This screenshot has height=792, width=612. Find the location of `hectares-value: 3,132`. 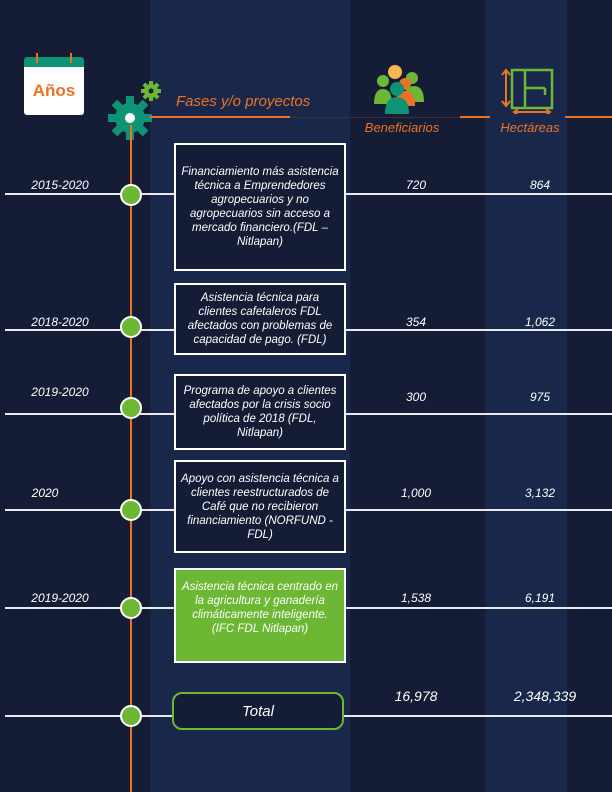

hectares-value: 3,132 is located at coordinates (540, 493).